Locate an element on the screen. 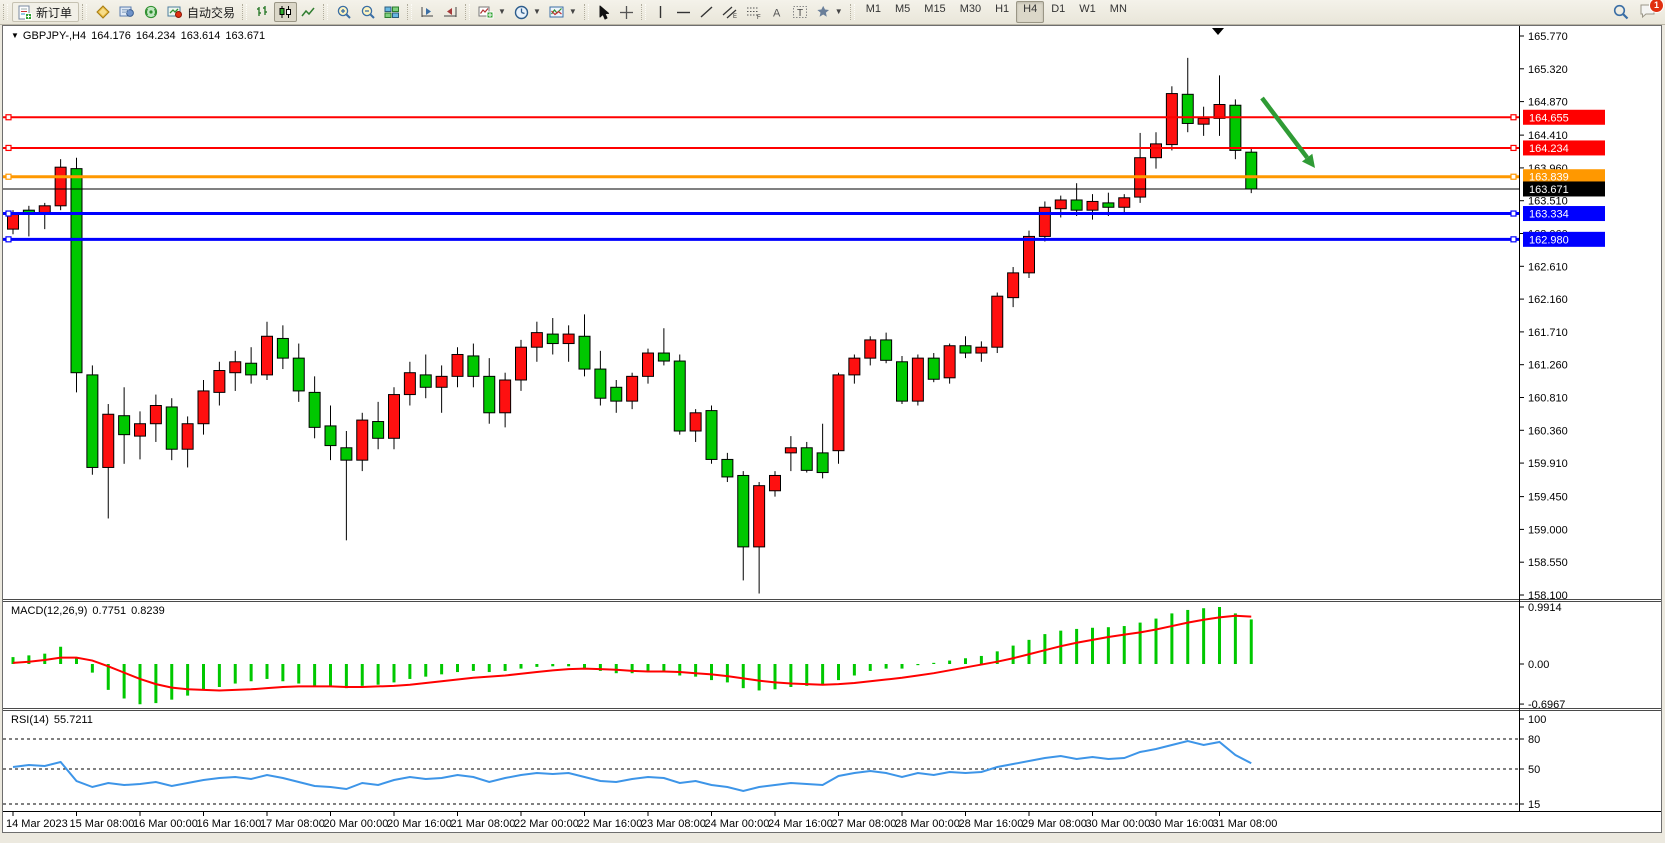  indicators-button: ▼ is located at coordinates (492, 12).